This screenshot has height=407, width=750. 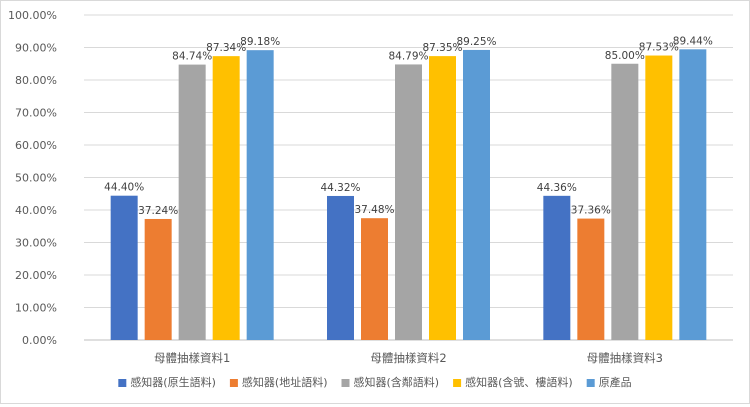 What do you see at coordinates (693, 41) in the screenshot?
I see `data-label: 89.44%` at bounding box center [693, 41].